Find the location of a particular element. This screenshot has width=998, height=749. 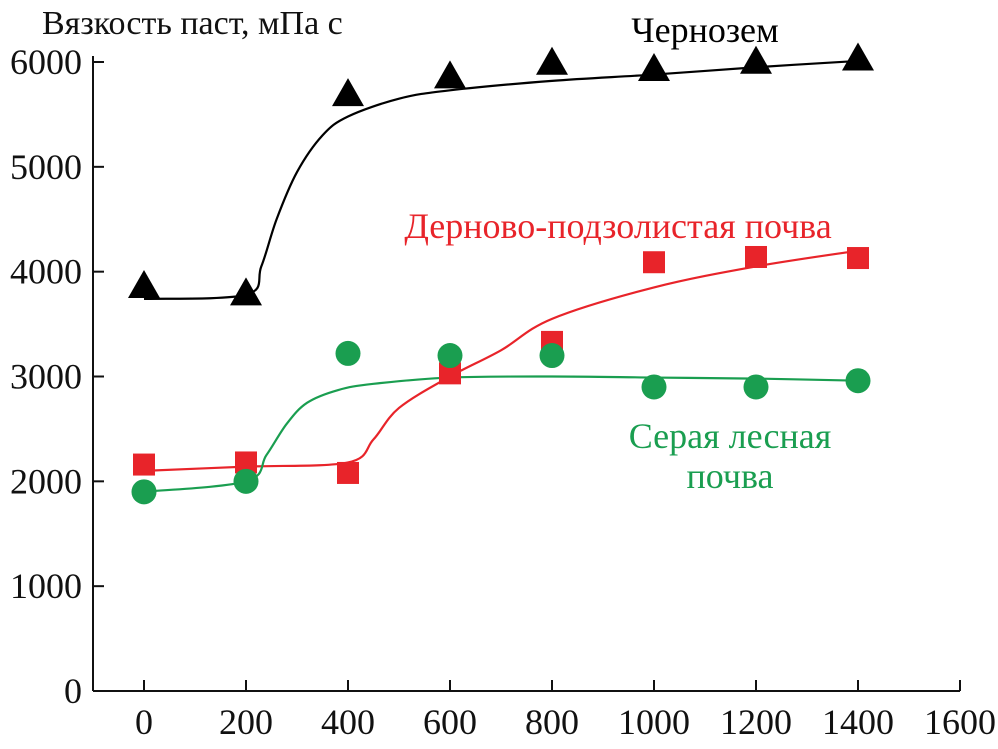

x-tick-label: 400 is located at coordinates (348, 722).